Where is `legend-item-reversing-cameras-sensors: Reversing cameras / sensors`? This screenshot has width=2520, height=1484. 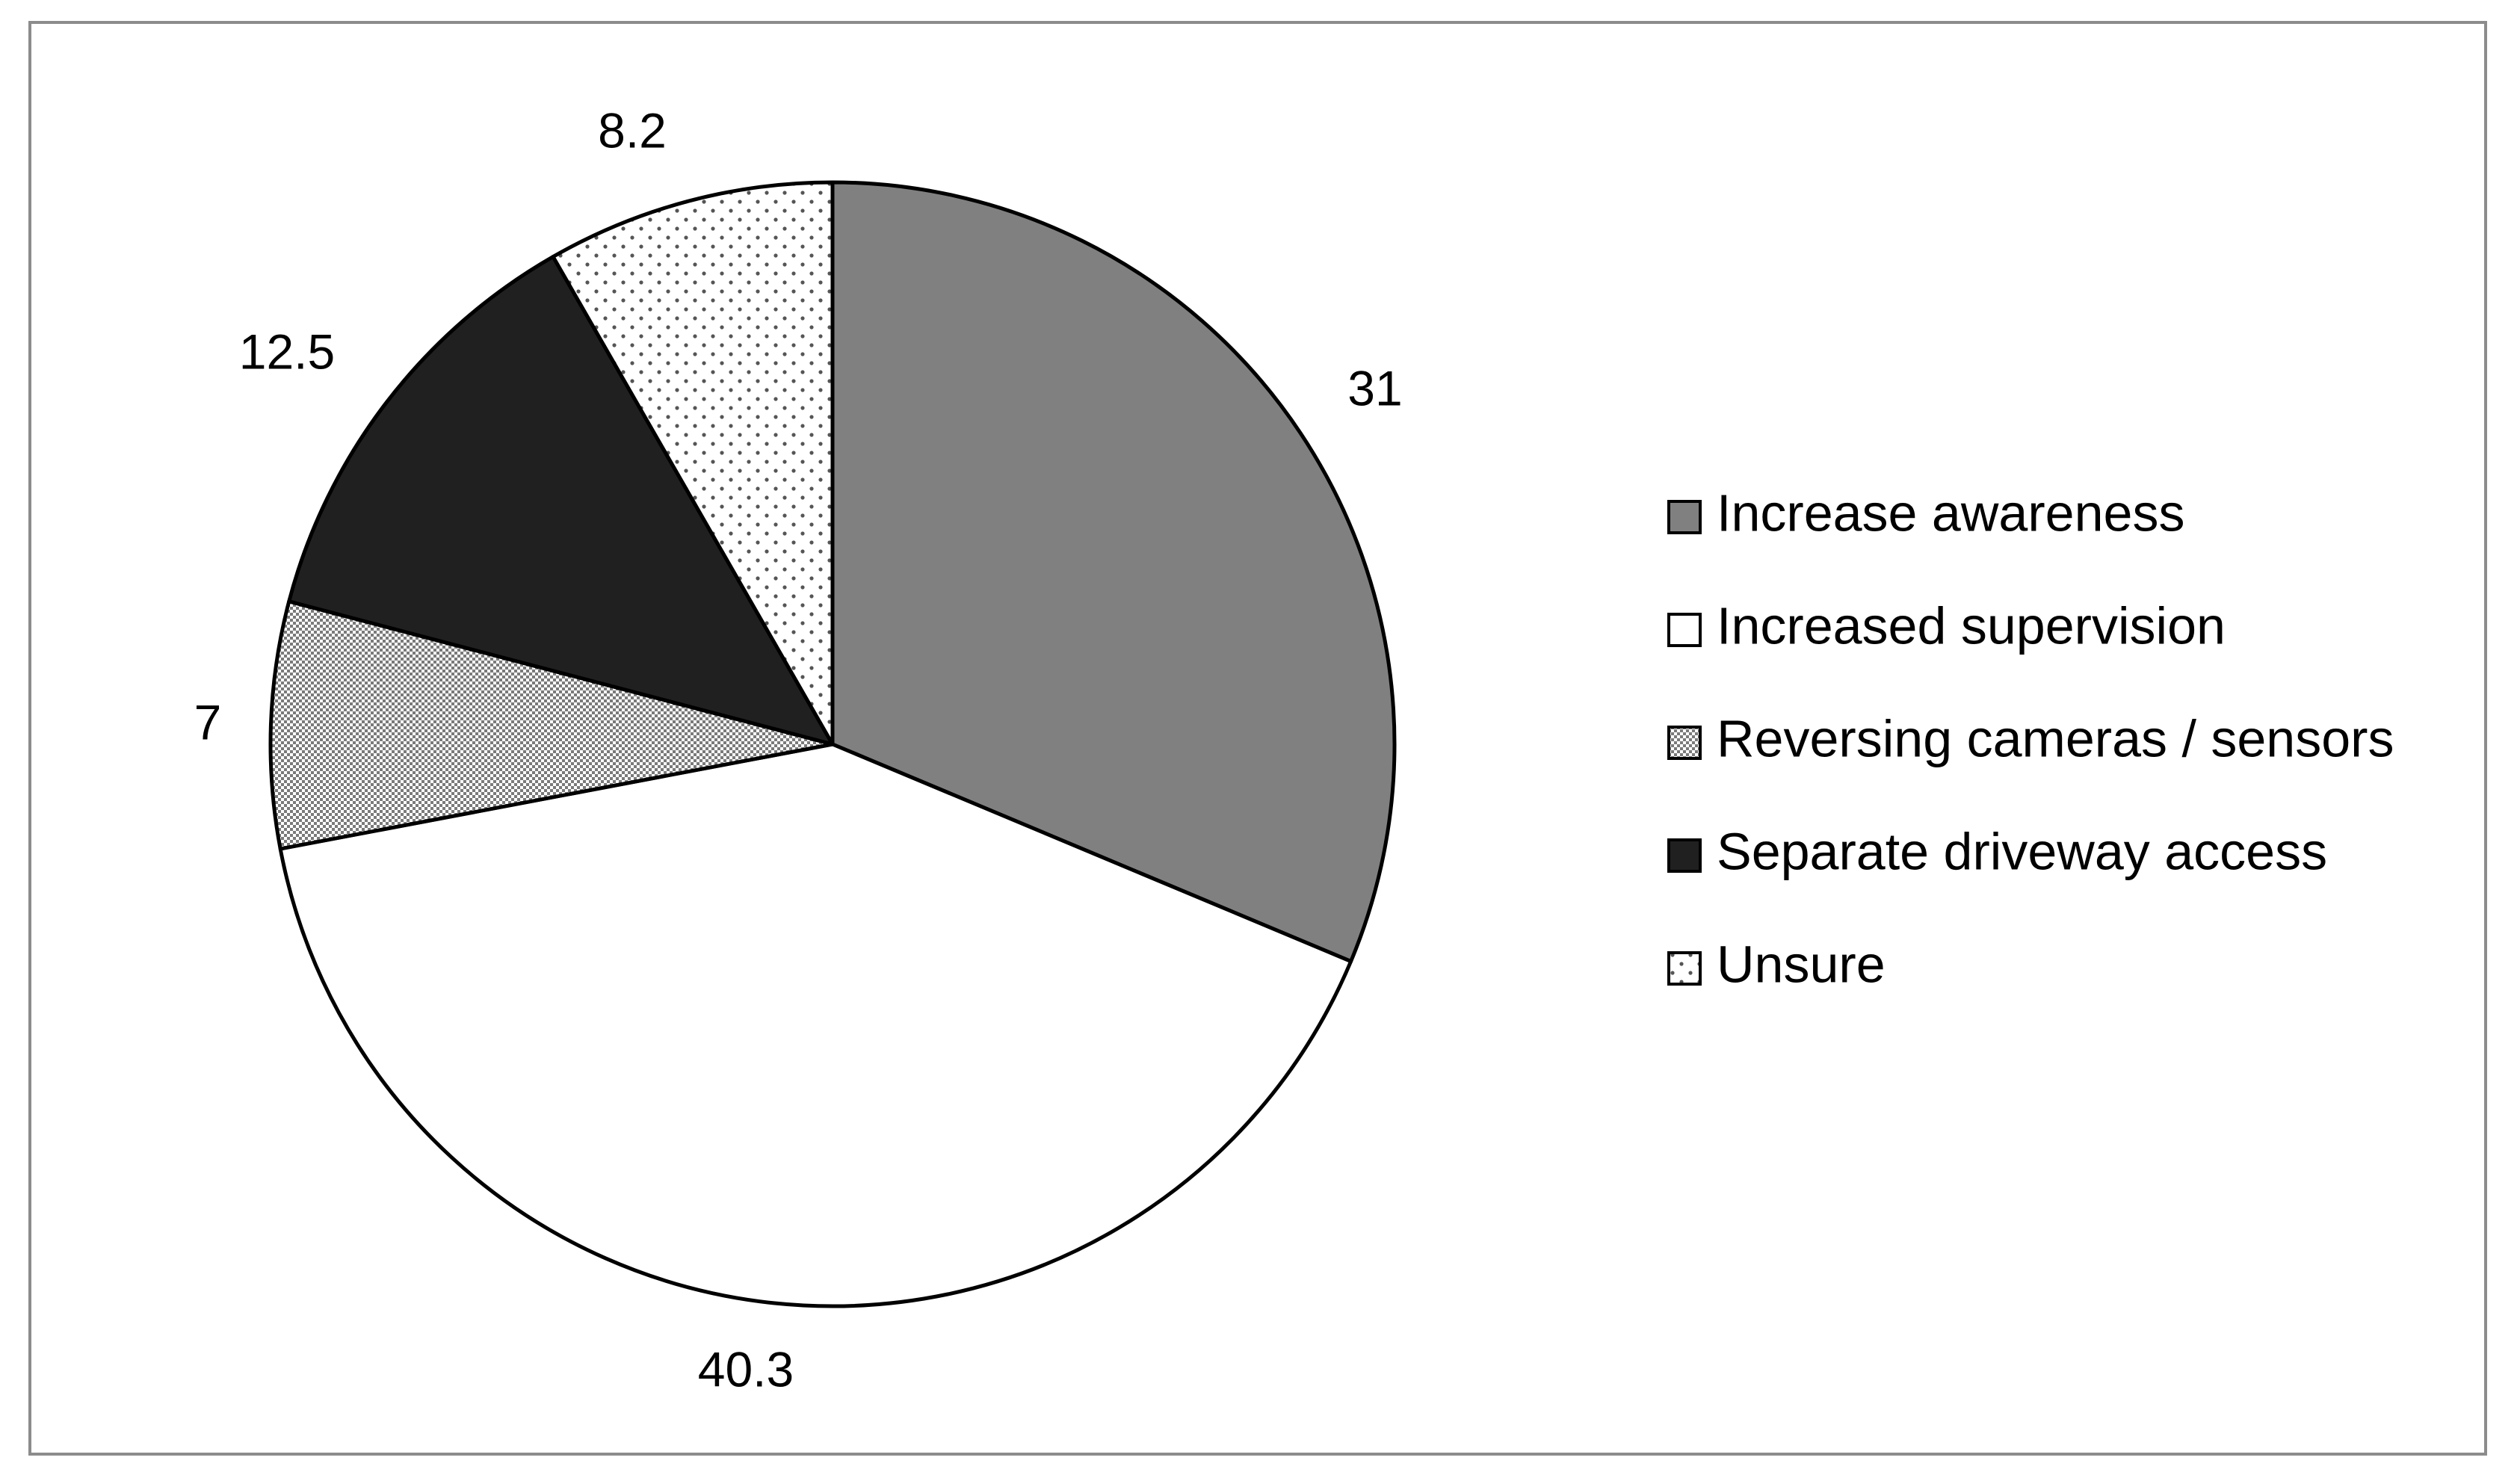
legend-item-reversing-cameras-sensors: Reversing cameras / sensors is located at coordinates (2030, 738).